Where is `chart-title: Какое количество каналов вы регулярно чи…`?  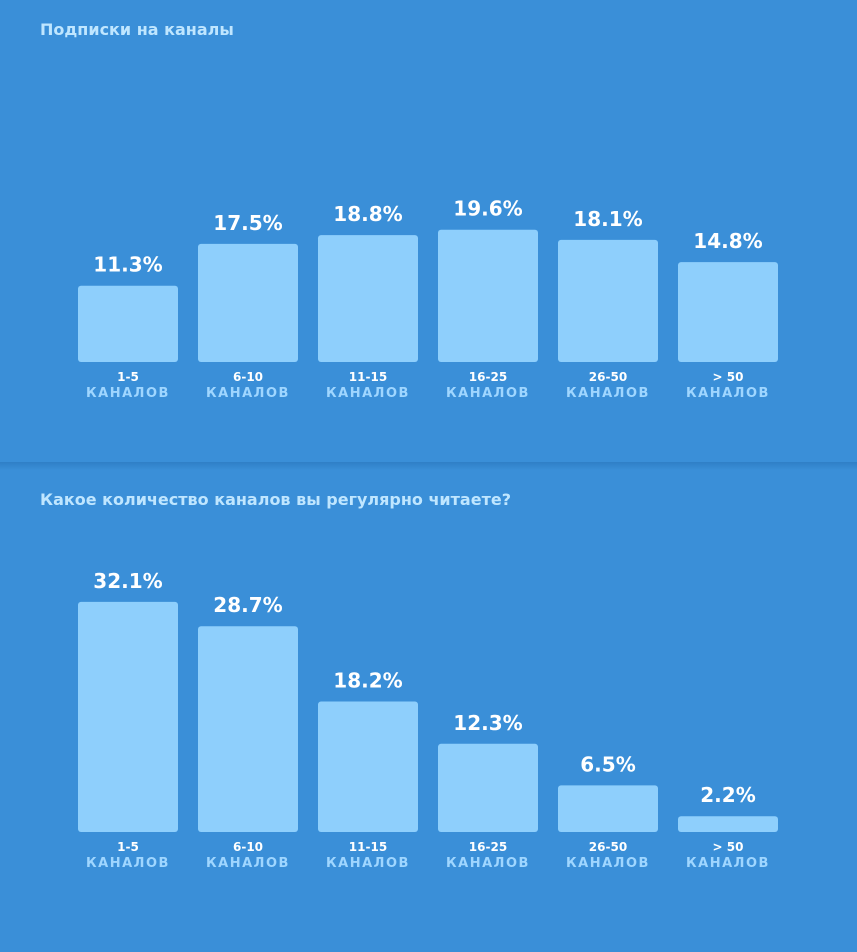
chart-title: Какое количество каналов вы регулярно чи… is located at coordinates (275, 499).